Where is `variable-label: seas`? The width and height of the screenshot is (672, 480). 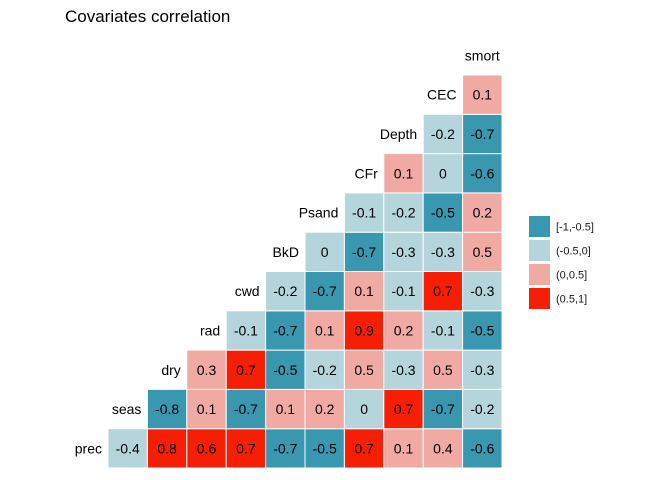 variable-label: seas is located at coordinates (127, 409).